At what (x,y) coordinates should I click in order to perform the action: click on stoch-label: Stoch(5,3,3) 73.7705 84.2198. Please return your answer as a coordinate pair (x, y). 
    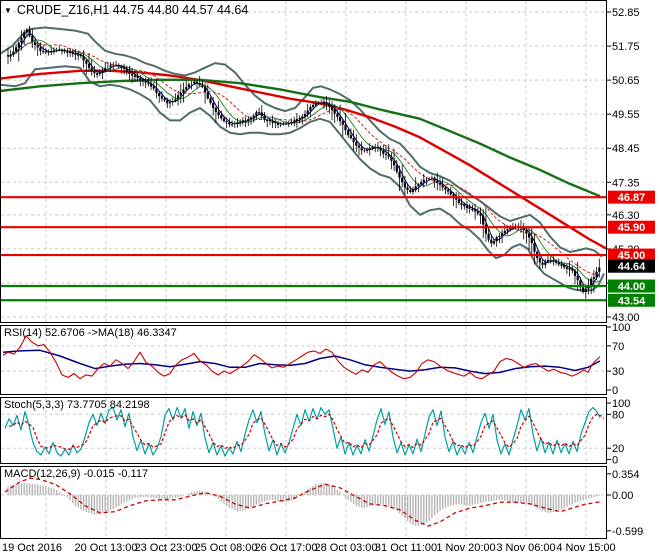
    Looking at the image, I should click on (77, 405).